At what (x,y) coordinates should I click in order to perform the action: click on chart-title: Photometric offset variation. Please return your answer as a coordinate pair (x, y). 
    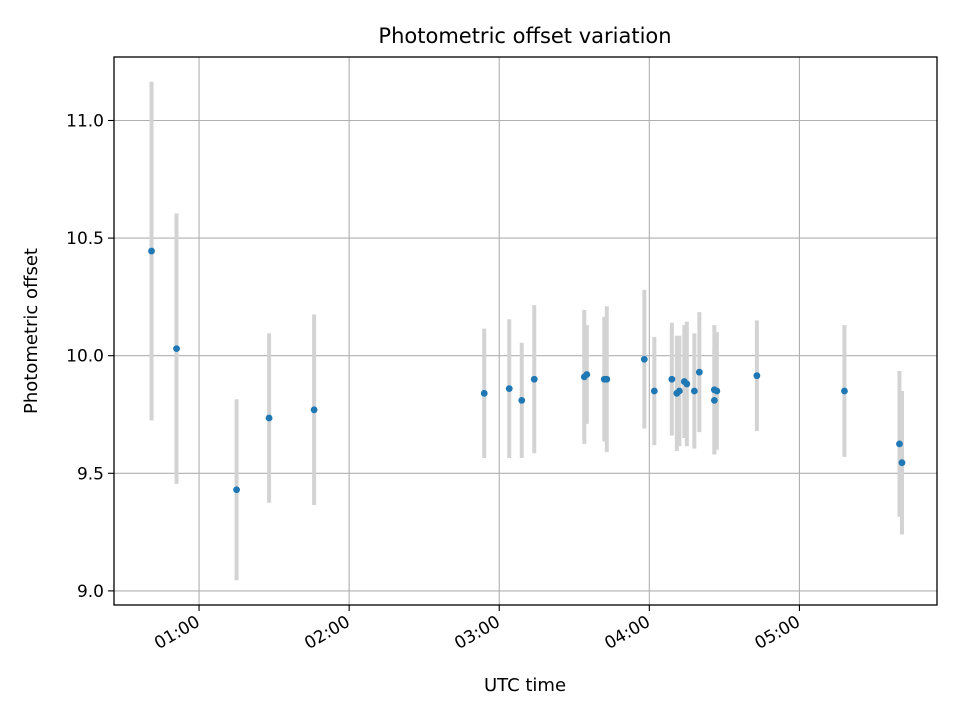
    Looking at the image, I should click on (524, 36).